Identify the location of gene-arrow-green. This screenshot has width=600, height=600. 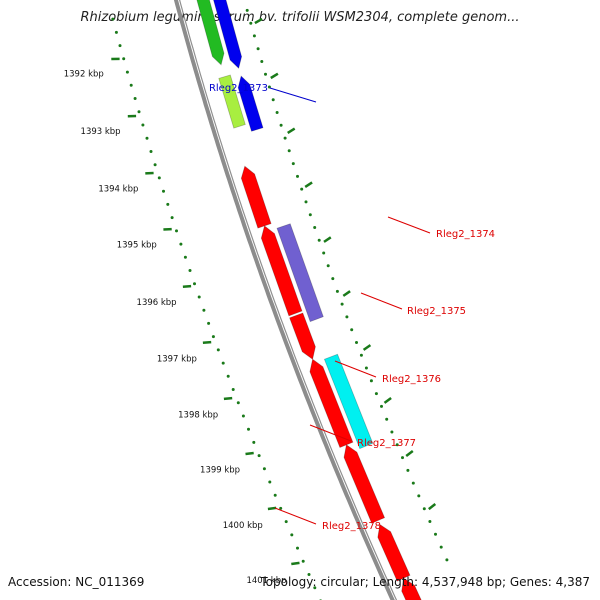
(207, 33).